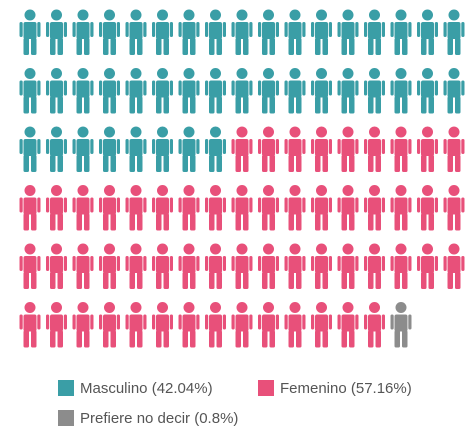  Describe the element at coordinates (346, 388) in the screenshot. I see `legend-label: Femenino (57.16%)` at that location.